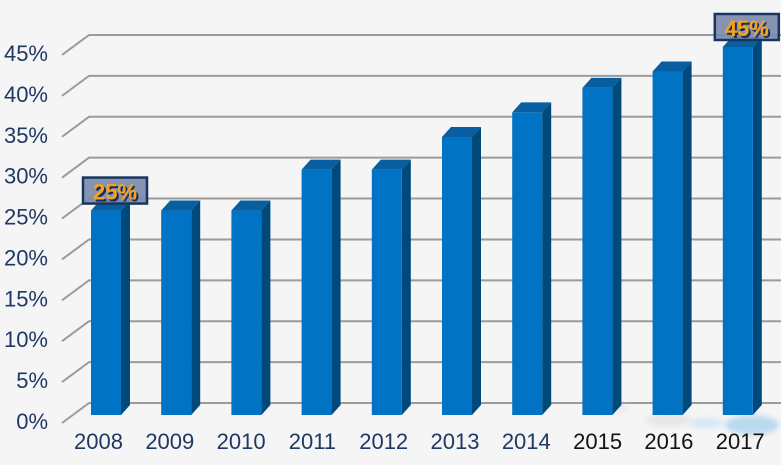  What do you see at coordinates (321, 164) in the screenshot?
I see `bar-top-2011` at bounding box center [321, 164].